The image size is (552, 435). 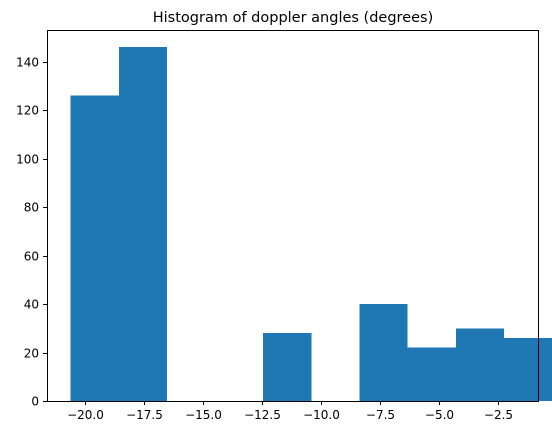 What do you see at coordinates (27, 111) in the screenshot?
I see `y-tick-label: 120` at bounding box center [27, 111].